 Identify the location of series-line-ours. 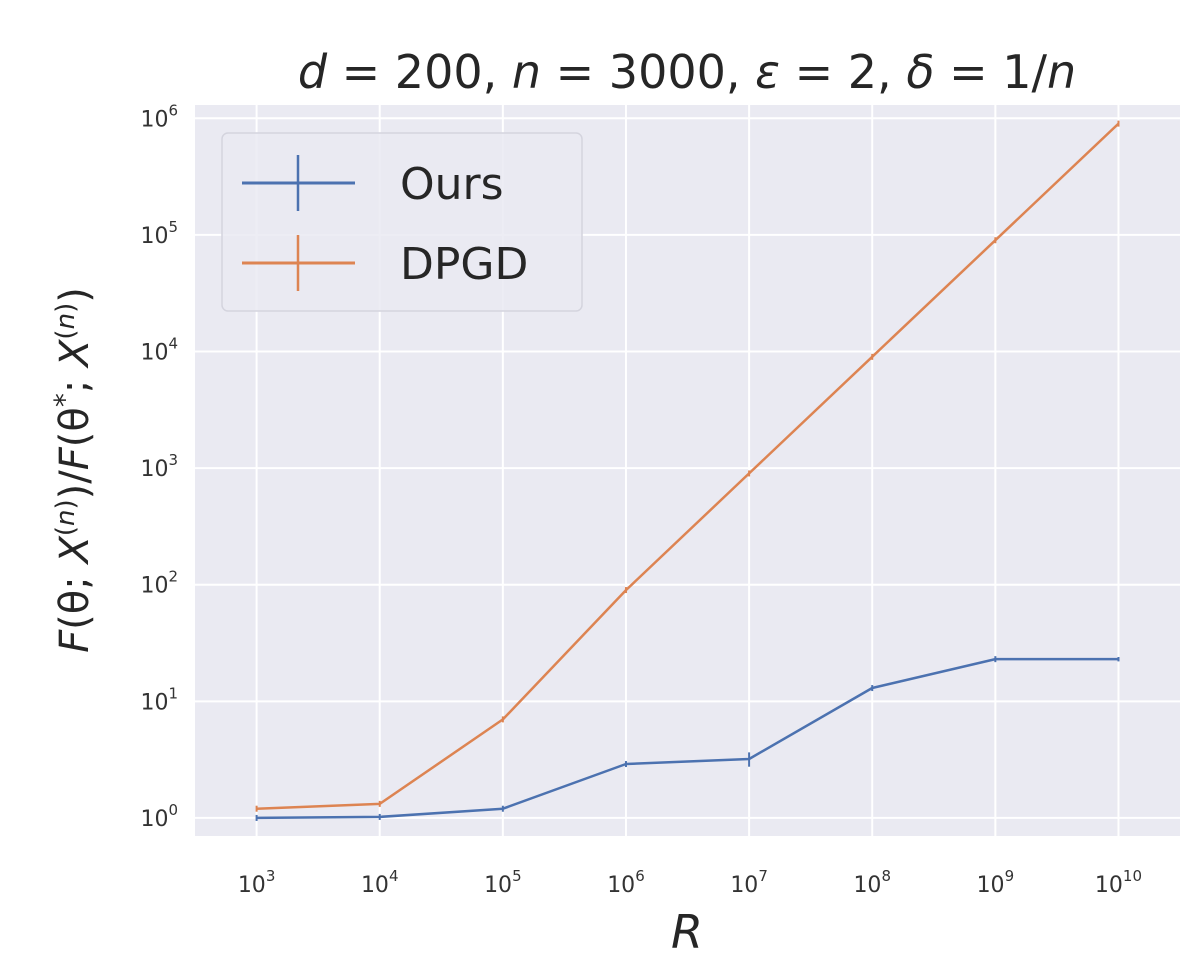
(687, 738).